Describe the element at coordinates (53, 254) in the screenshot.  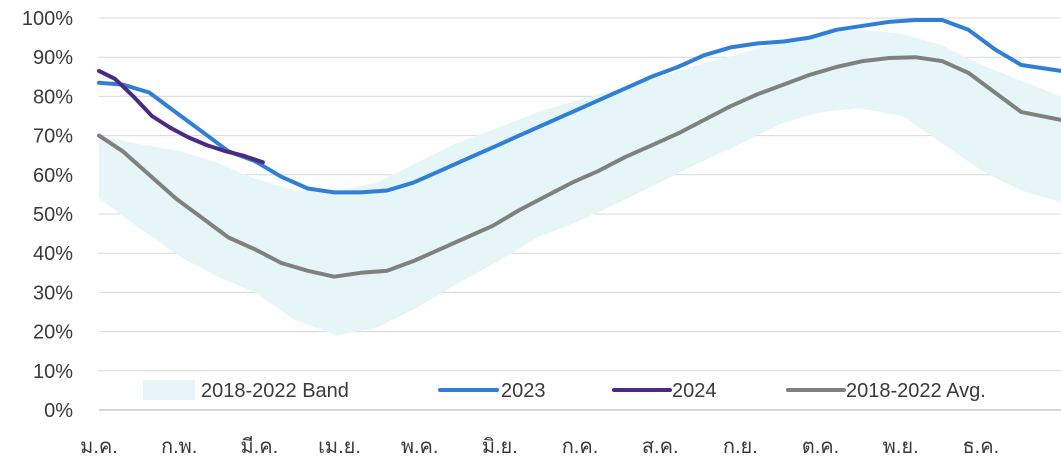
I see `y-tick-label: 40%` at that location.